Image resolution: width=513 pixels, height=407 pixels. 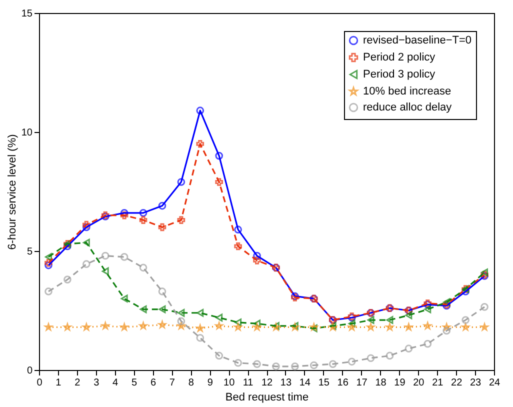 I want to click on x-tick-label: 12, so click(x=267, y=383).